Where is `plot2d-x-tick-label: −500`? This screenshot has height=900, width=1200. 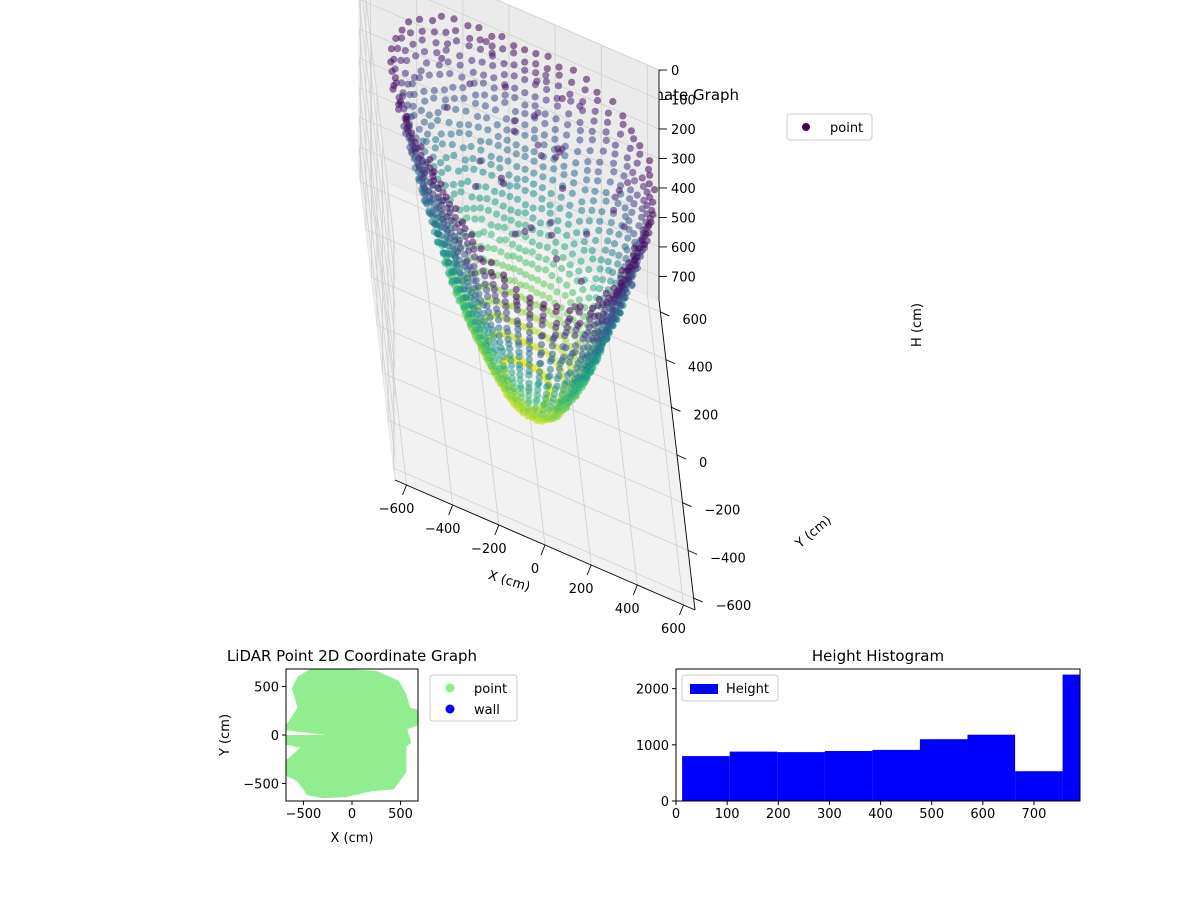 plot2d-x-tick-label: −500 is located at coordinates (304, 814).